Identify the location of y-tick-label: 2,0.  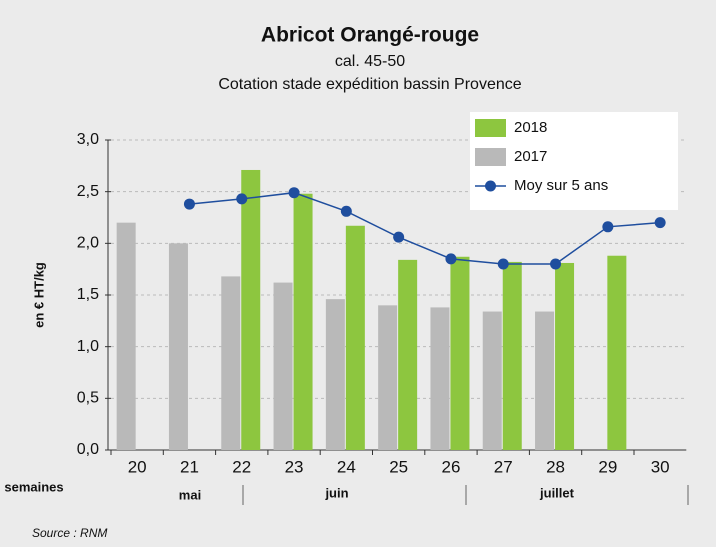
(88, 243).